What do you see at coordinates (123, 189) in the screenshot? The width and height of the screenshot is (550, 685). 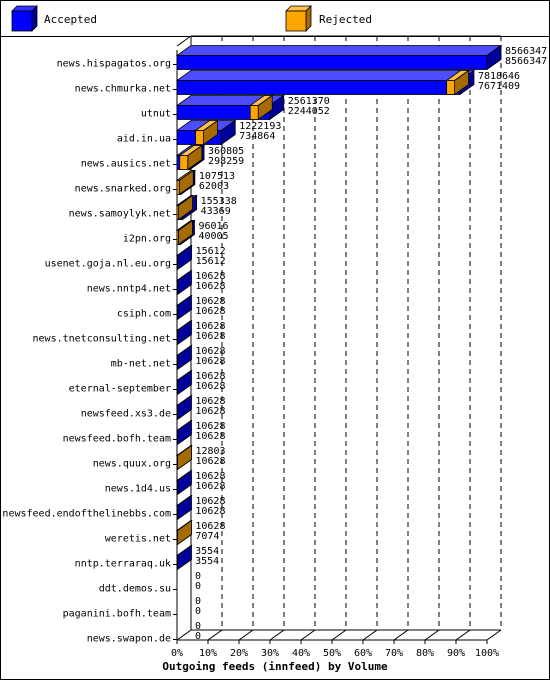 I see `category-label: news.snarked.org` at bounding box center [123, 189].